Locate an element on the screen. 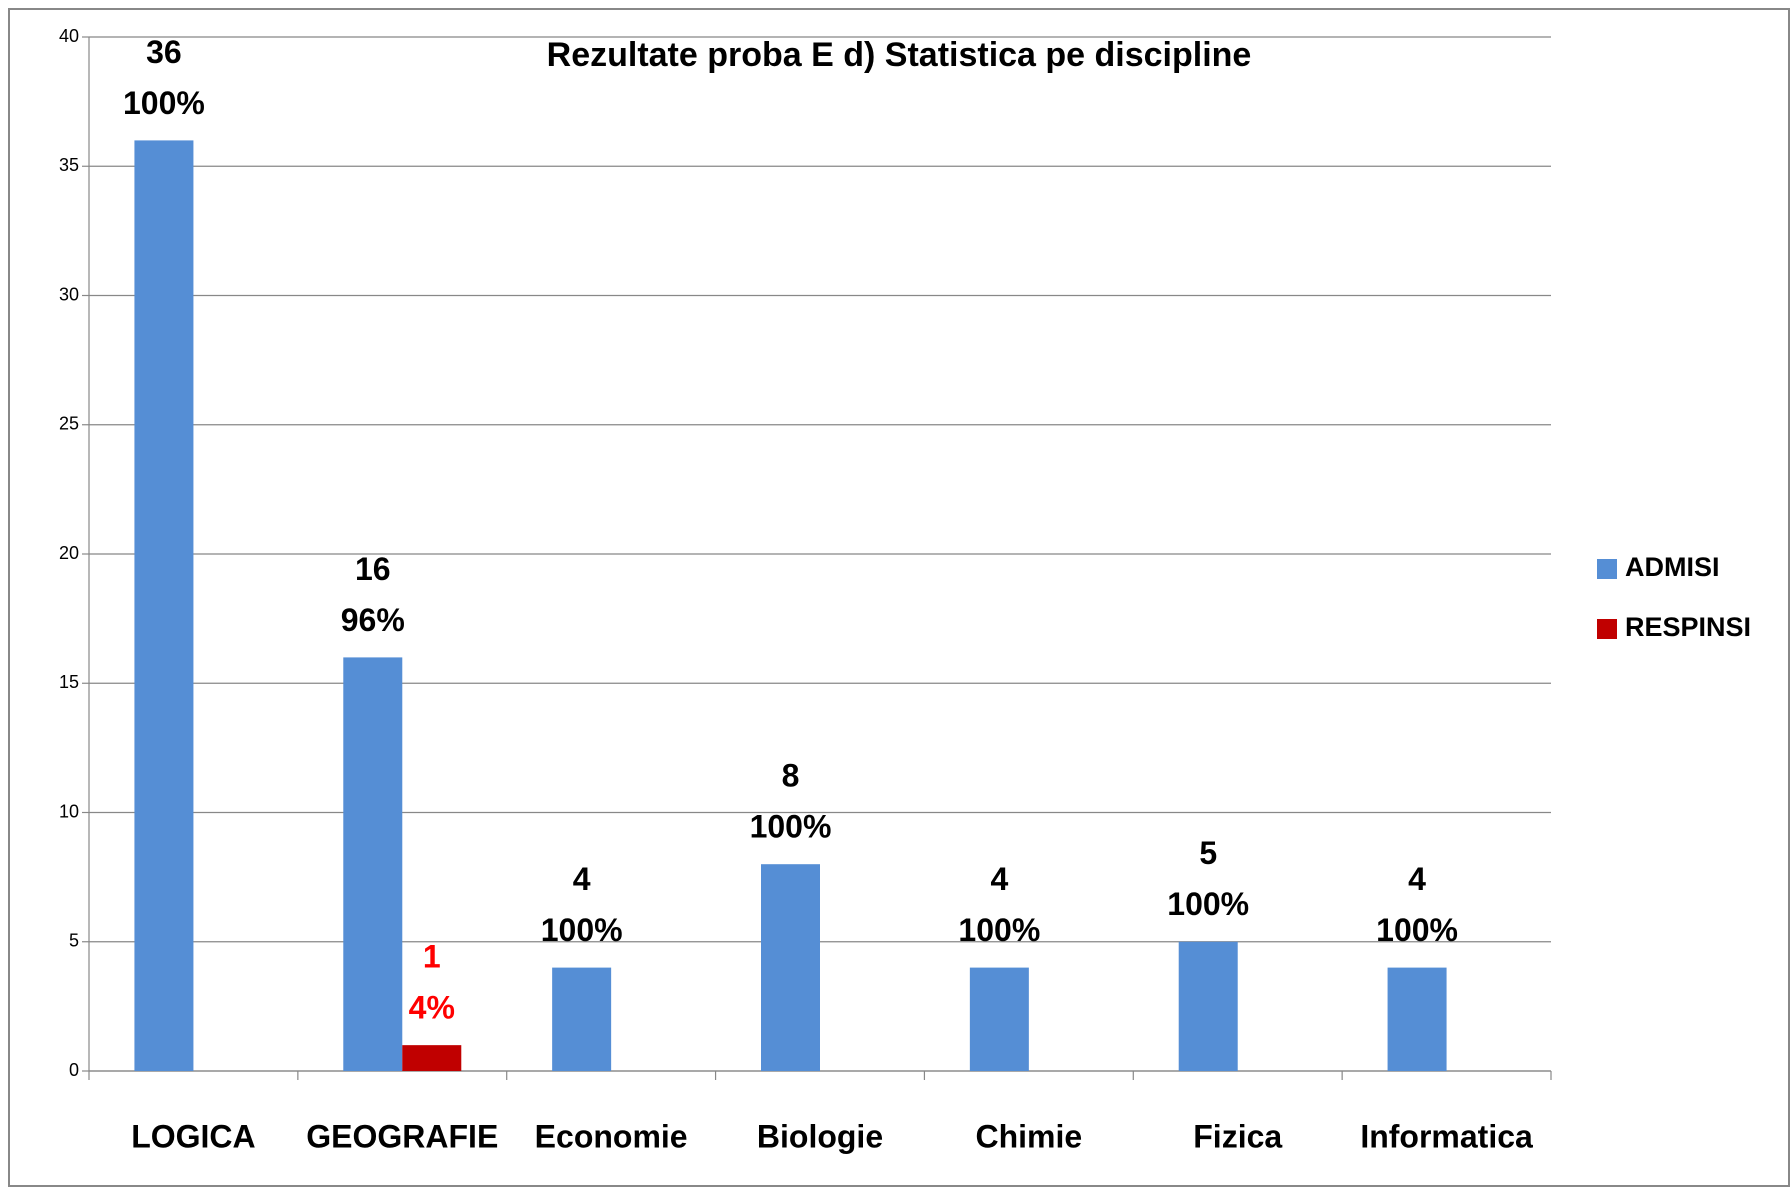 The height and width of the screenshot is (1188, 1791). y-tick-label: 30 is located at coordinates (69, 294).